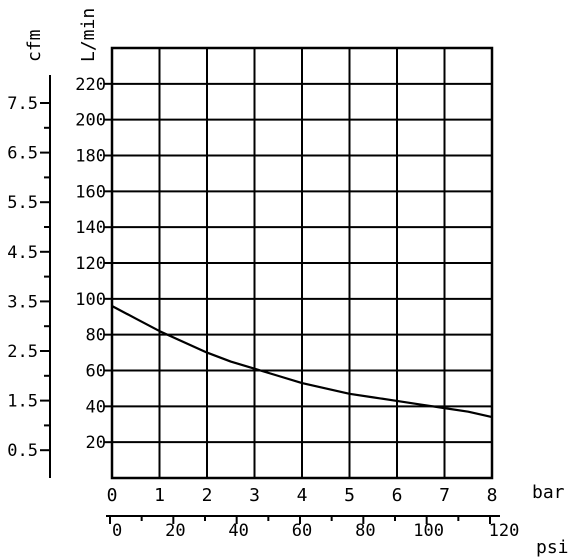 This screenshot has height=560, width=578. What do you see at coordinates (492, 495) in the screenshot?
I see `x-tick-label: 8` at bounding box center [492, 495].